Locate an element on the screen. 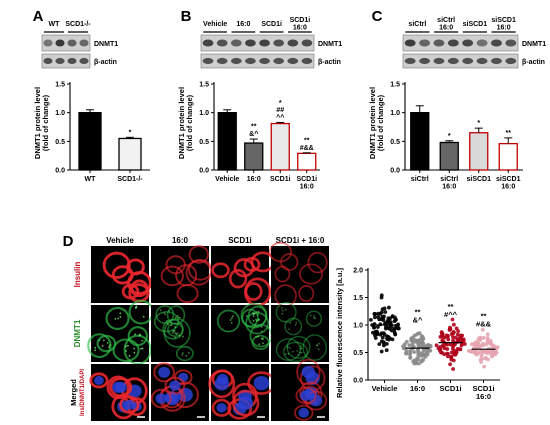 The image size is (550, 425). blot-strip-actin is located at coordinates (257, 61).